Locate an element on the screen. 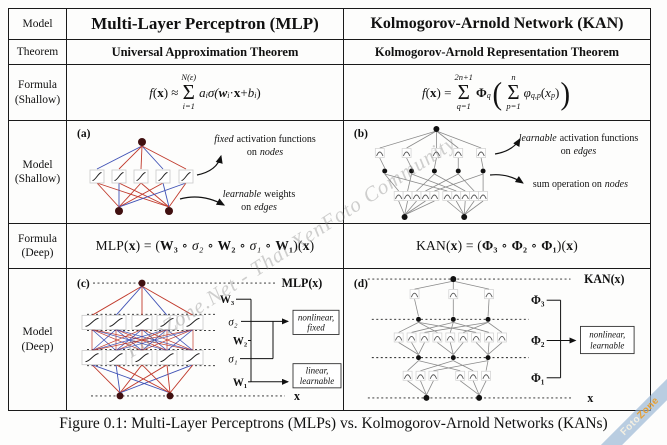 The width and height of the screenshot is (667, 445). w1-label: W₁ is located at coordinates (240, 383).